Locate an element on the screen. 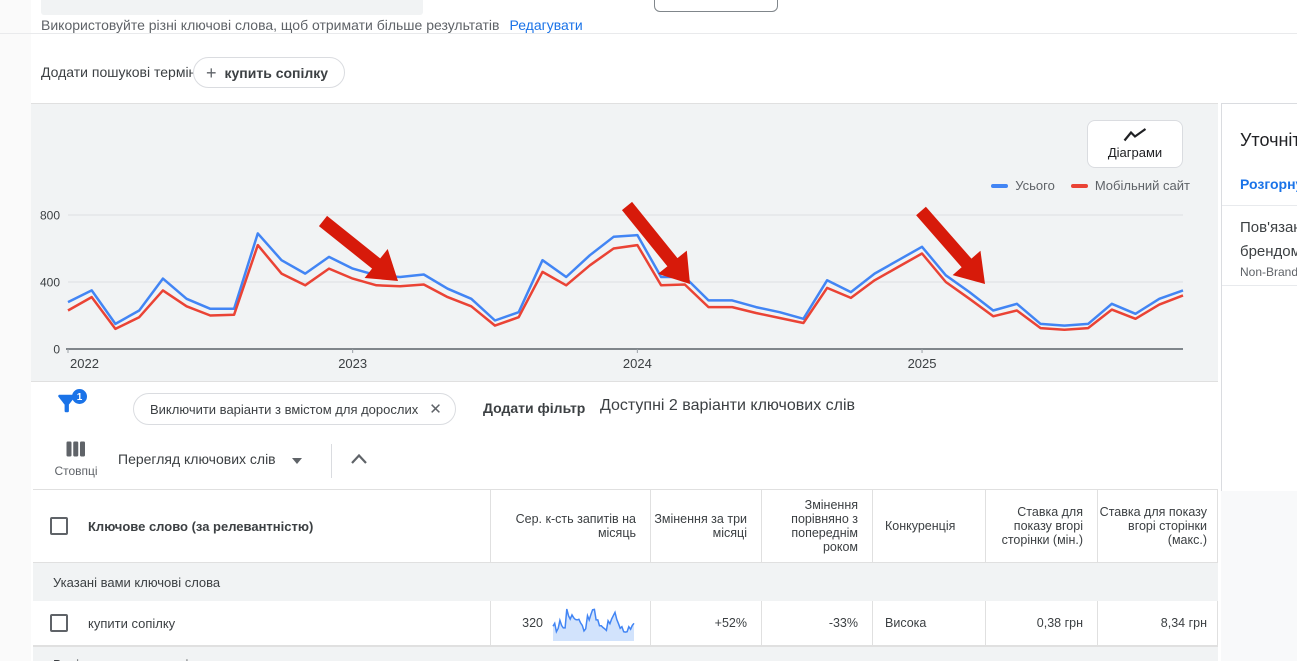 This screenshot has height=661, width=1297. add-term-chip: + купить сопілку is located at coordinates (269, 72).